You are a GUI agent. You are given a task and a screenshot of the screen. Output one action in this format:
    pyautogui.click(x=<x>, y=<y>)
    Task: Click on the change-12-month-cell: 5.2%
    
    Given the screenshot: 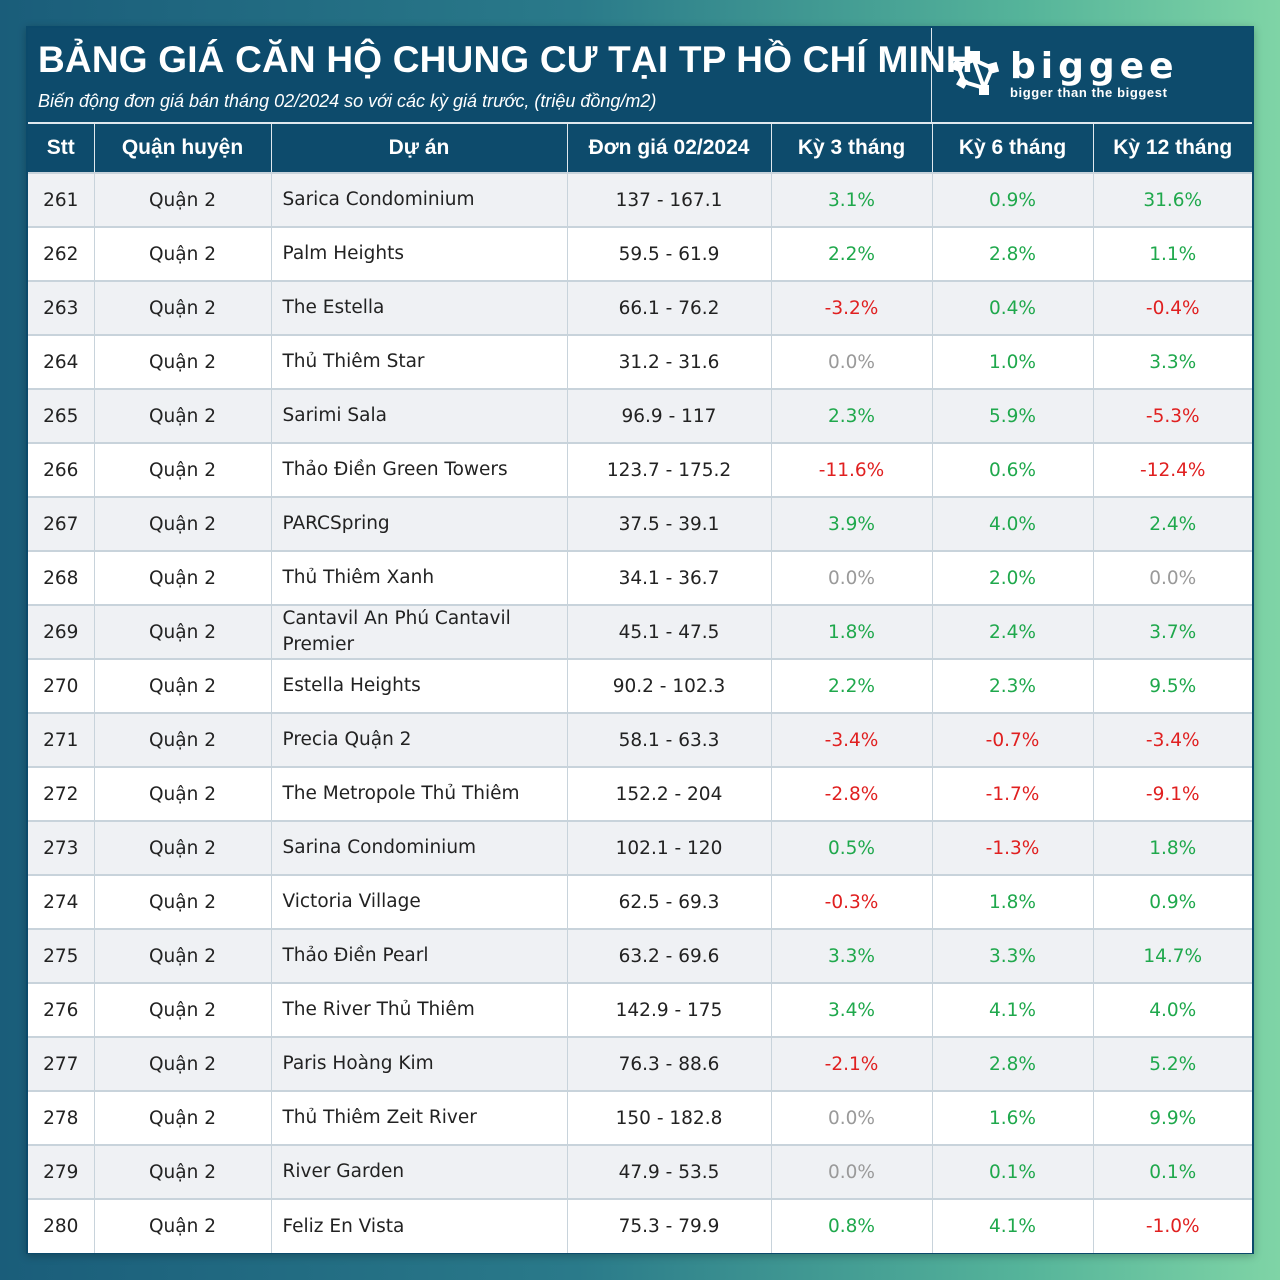 What is the action you would take?
    pyautogui.click(x=1172, y=1063)
    